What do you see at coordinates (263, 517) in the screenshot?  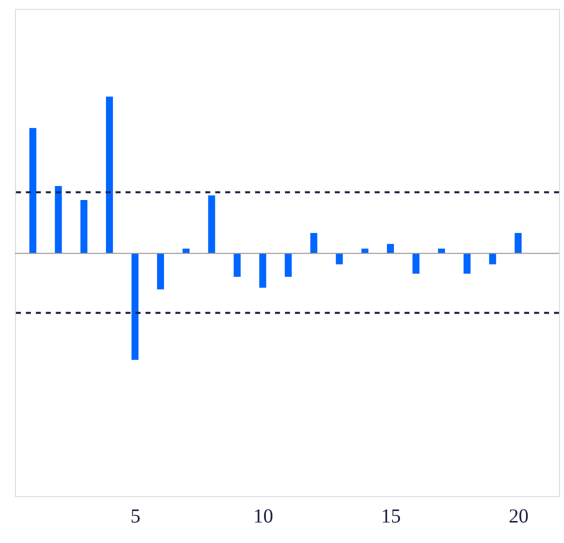 I see `x-tick-label: 10` at bounding box center [263, 517].